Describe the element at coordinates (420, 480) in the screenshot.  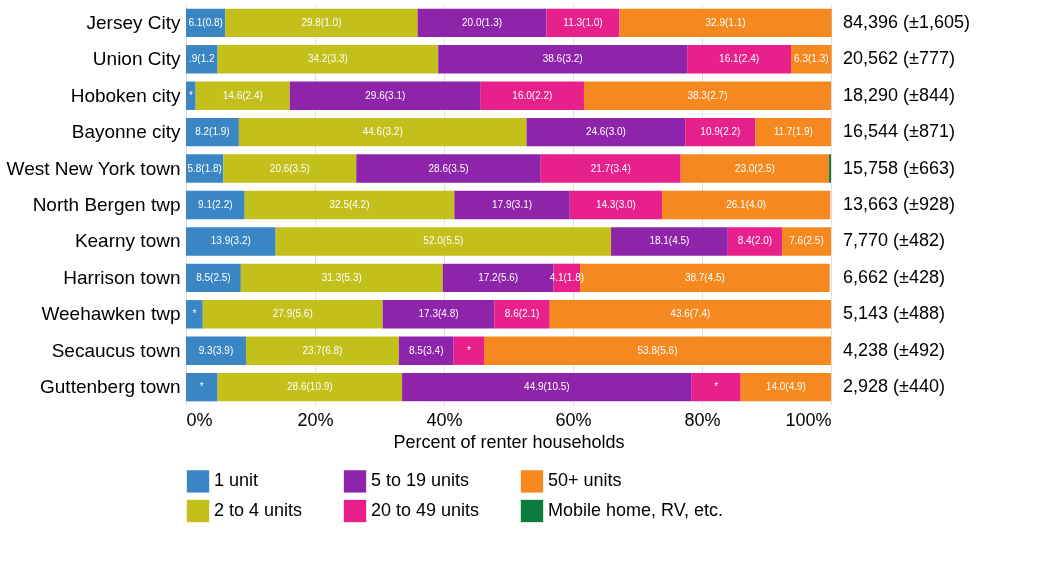
I see `legend-label: 5 to 19 units` at that location.